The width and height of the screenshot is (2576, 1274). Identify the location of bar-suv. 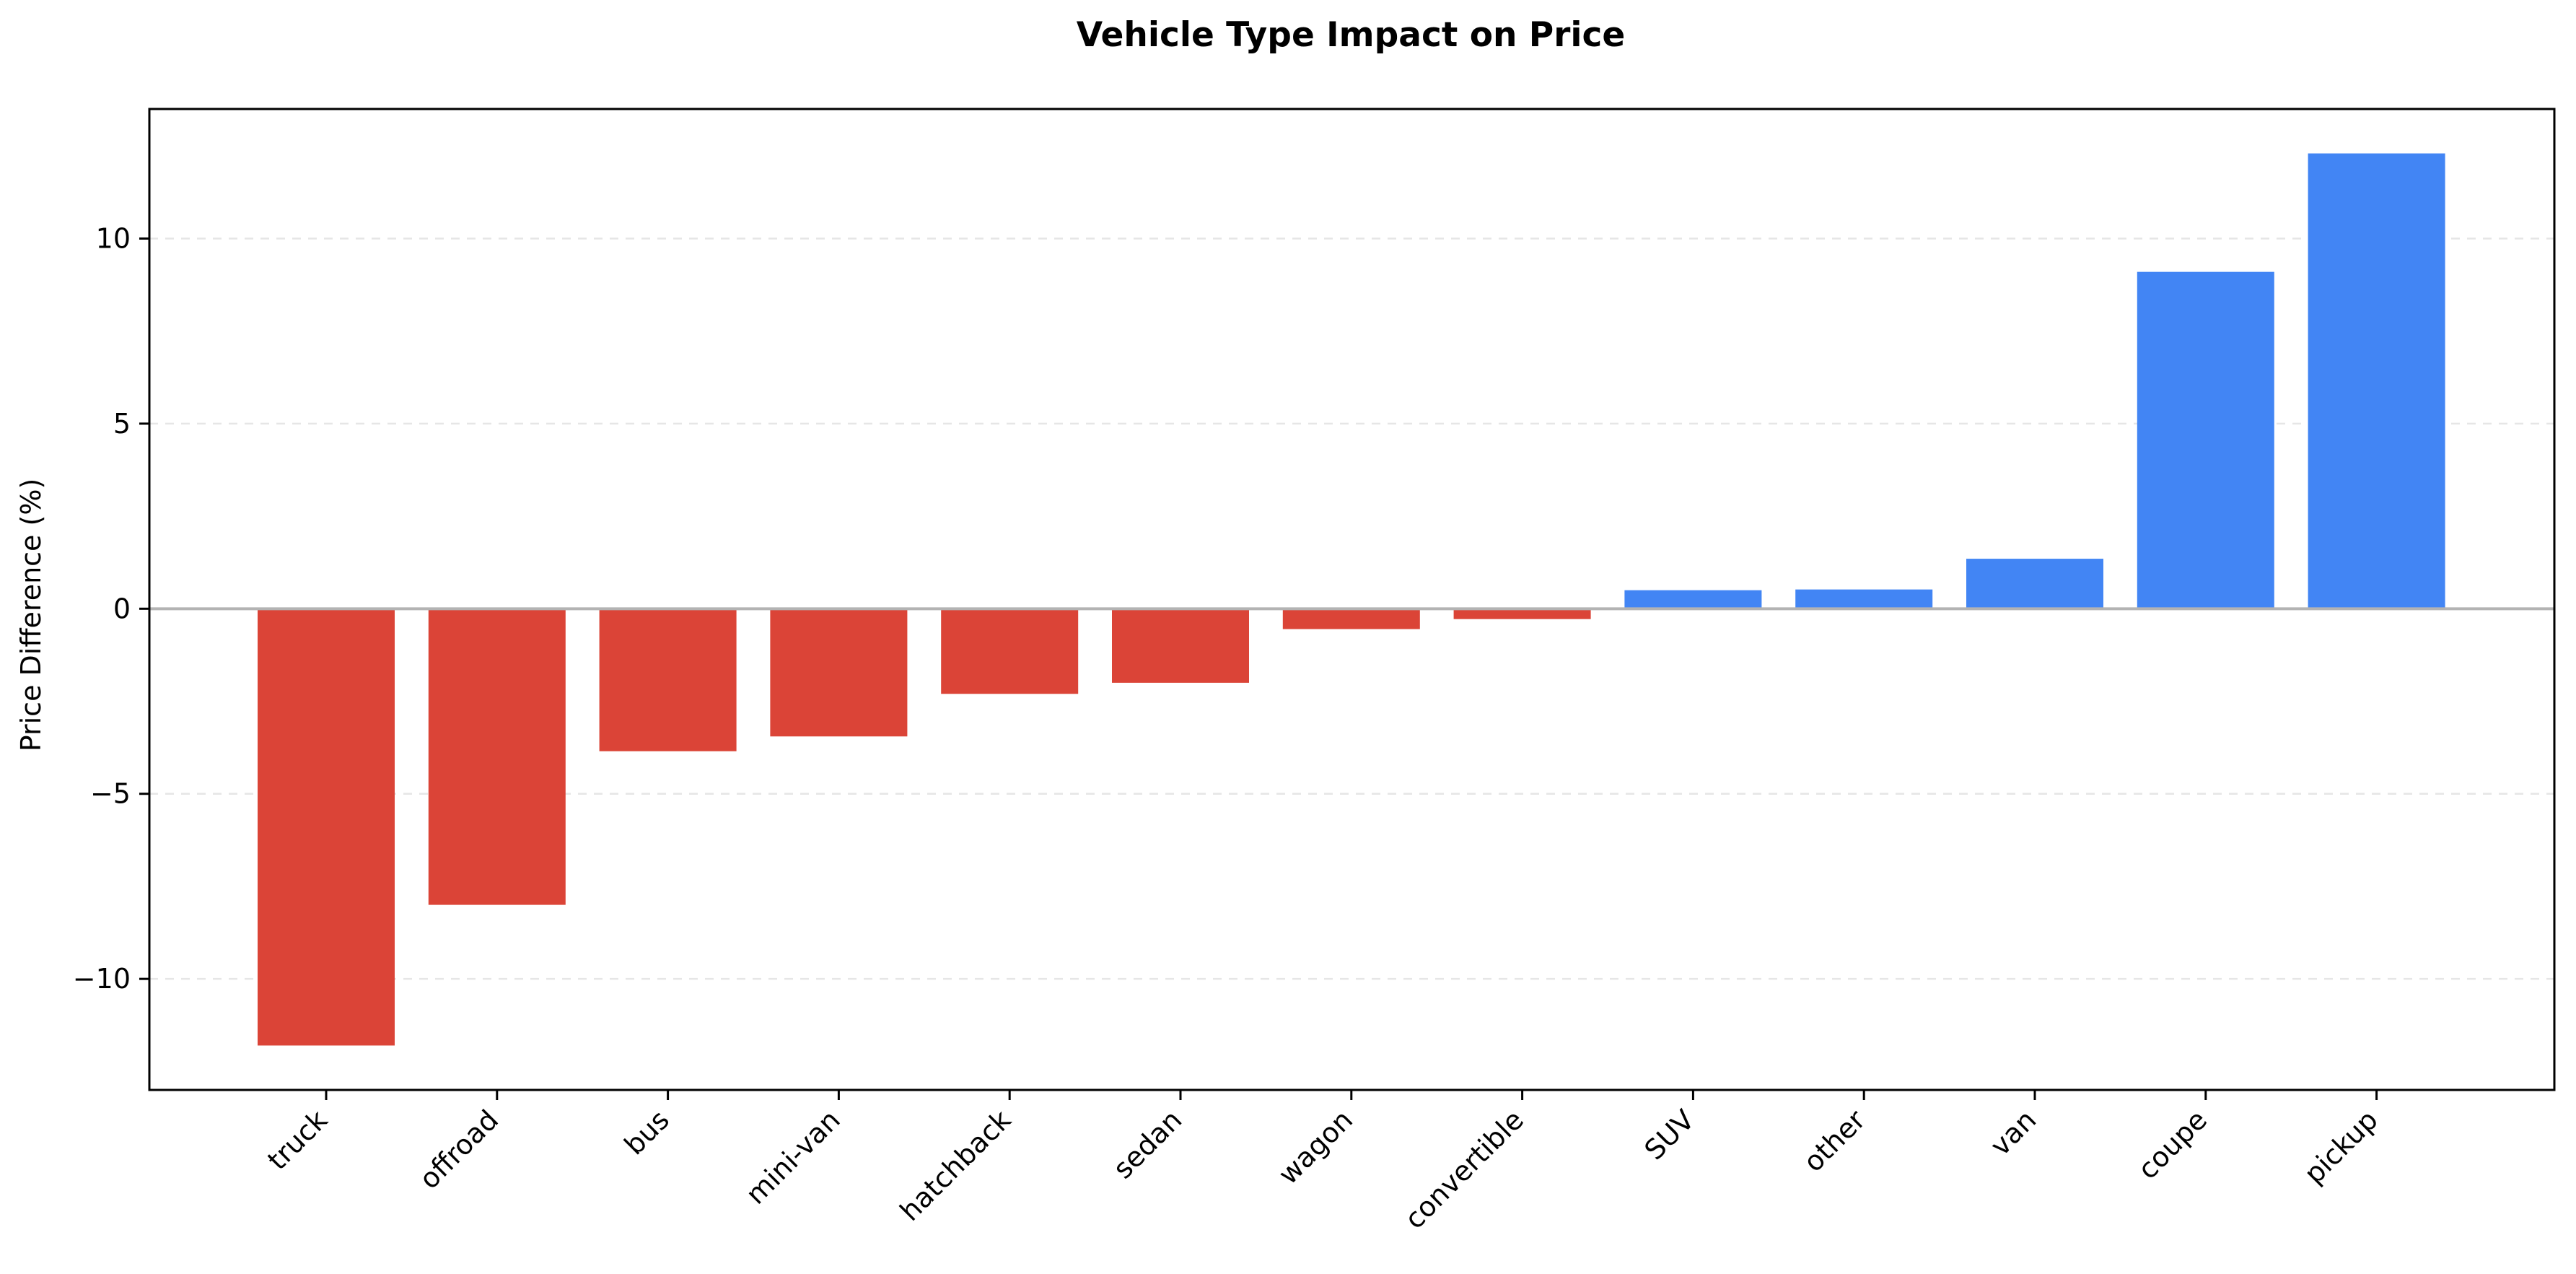
(1693, 600).